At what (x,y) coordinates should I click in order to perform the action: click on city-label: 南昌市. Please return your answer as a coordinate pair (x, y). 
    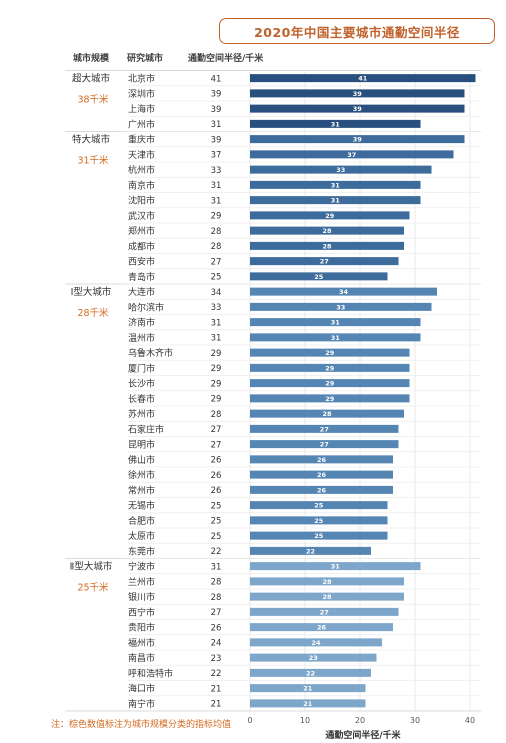
    Looking at the image, I should click on (141, 658).